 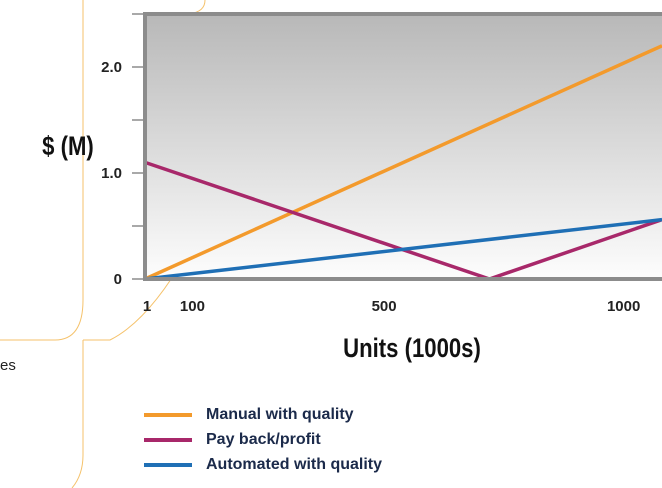 What do you see at coordinates (118, 279) in the screenshot?
I see `y-tick-label: 0` at bounding box center [118, 279].